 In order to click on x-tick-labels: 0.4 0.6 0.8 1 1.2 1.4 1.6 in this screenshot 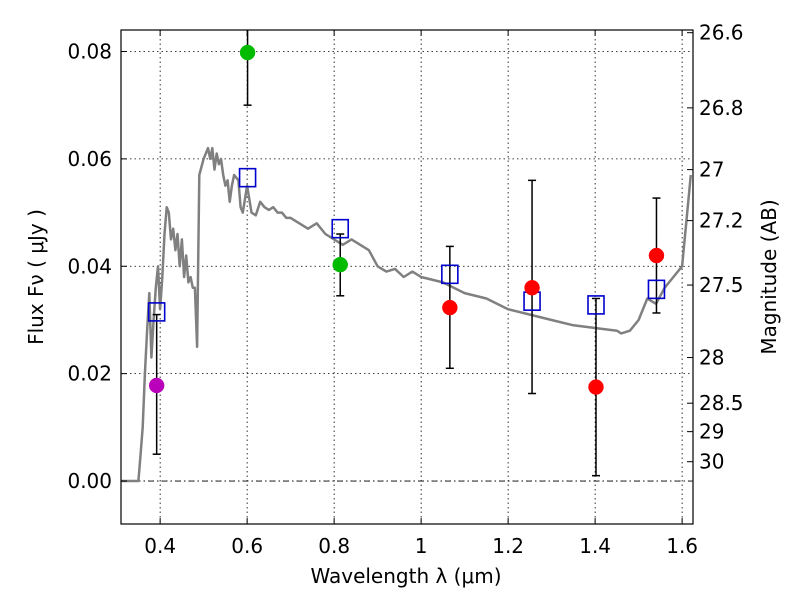, I will do `click(421, 546)`.